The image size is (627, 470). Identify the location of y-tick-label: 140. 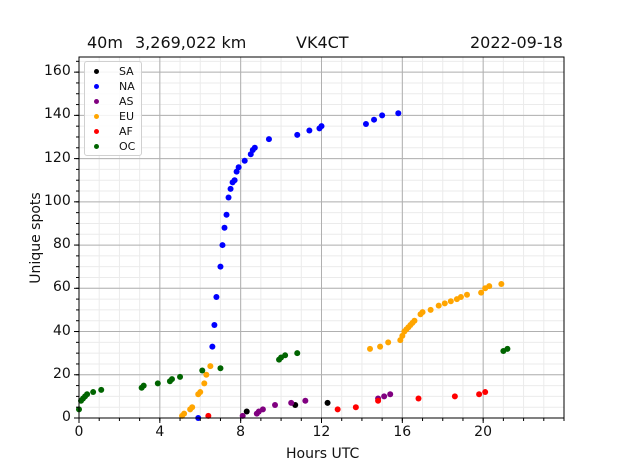
(57, 114).